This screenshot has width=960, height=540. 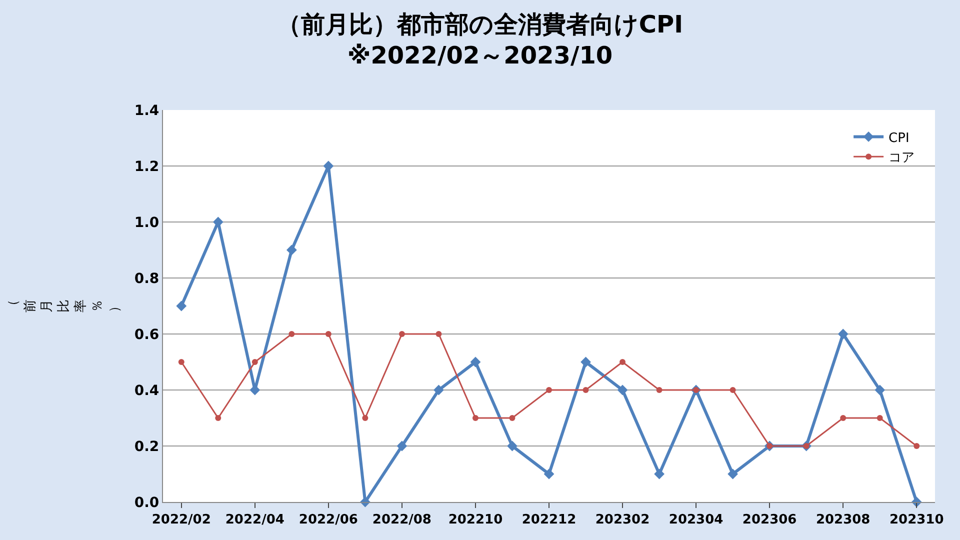 I want to click on y-tick-label: 1.0, so click(x=147, y=222).